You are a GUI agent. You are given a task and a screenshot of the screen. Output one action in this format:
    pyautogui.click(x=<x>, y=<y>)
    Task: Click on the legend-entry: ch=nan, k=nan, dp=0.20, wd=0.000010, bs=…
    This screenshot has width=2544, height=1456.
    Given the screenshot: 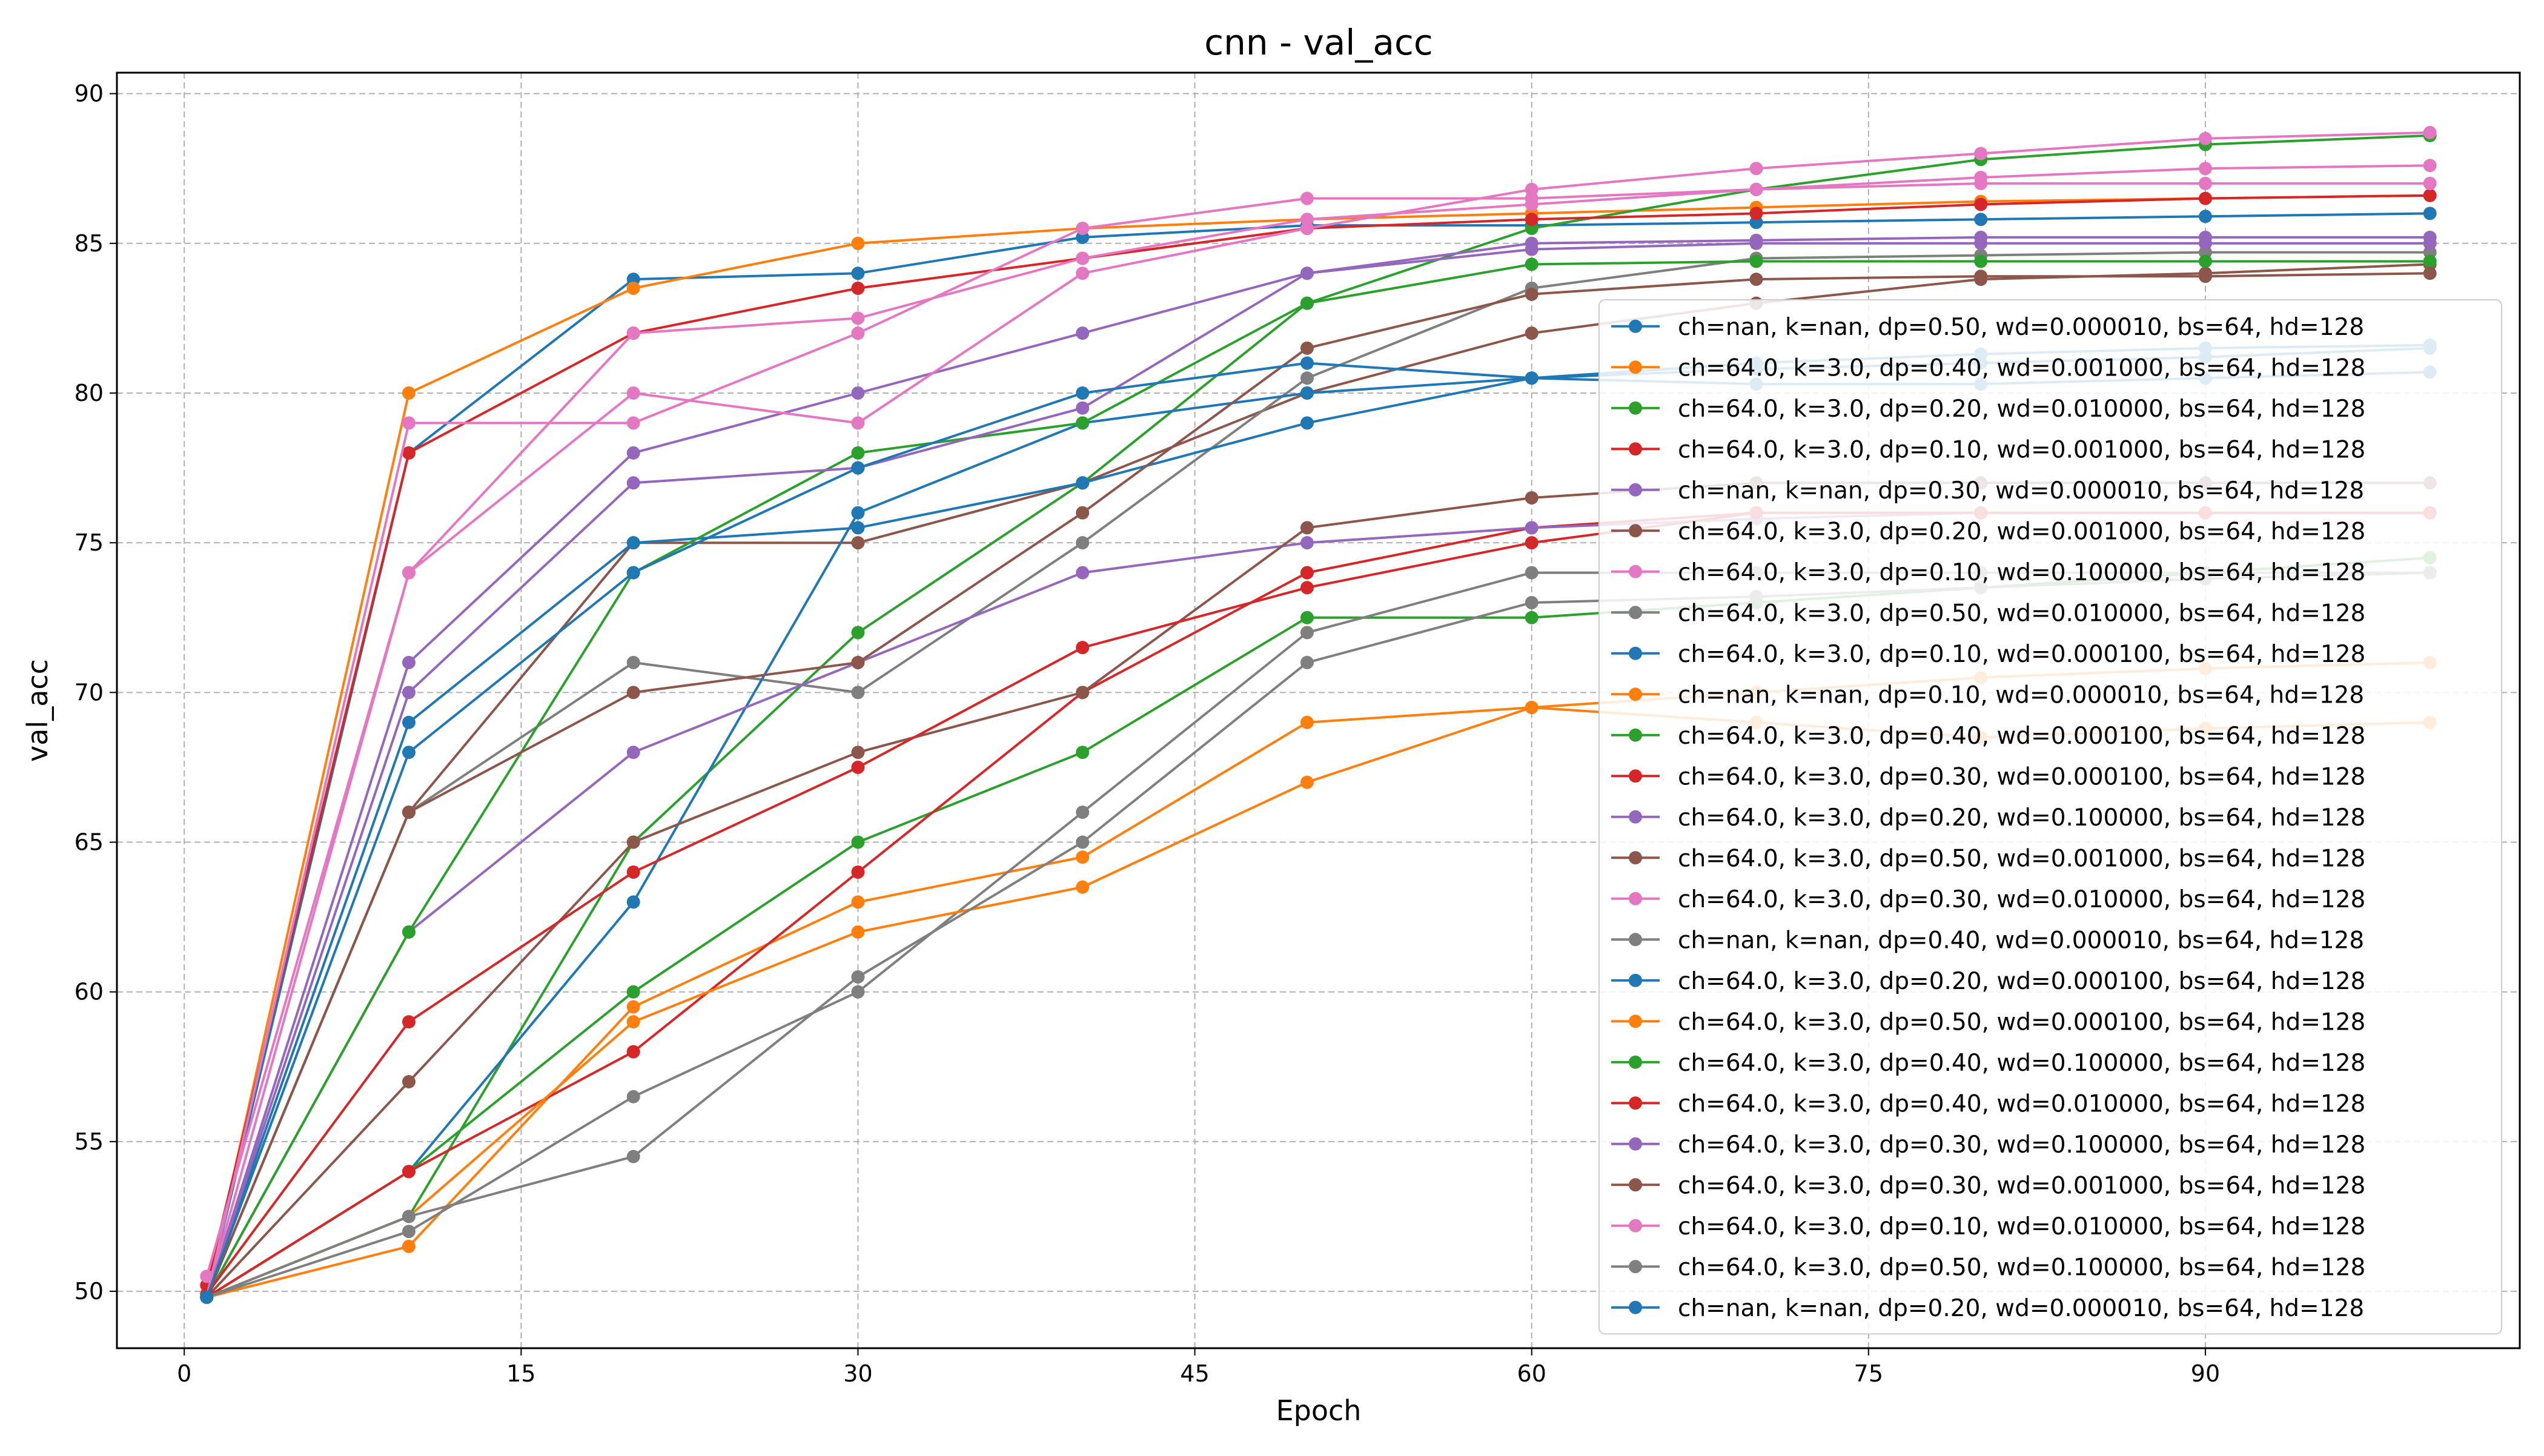 What is the action you would take?
    pyautogui.click(x=1988, y=1308)
    